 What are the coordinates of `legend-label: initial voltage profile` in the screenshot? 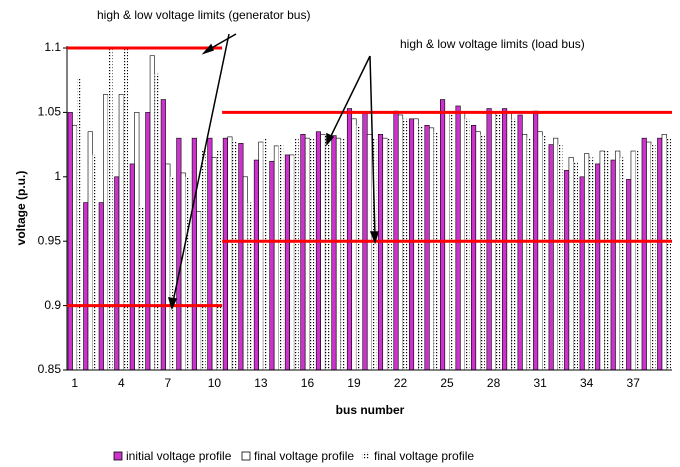 It's located at (179, 456).